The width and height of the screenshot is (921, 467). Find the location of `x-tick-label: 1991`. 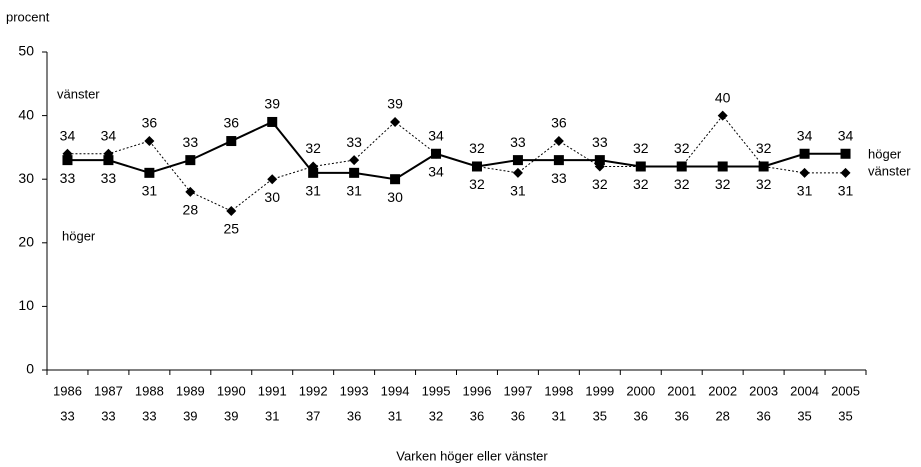

x-tick-label: 1991 is located at coordinates (272, 390).